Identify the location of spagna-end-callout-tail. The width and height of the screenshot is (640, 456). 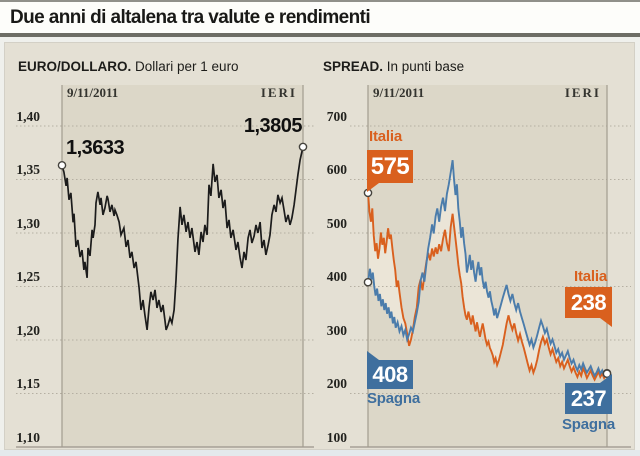
(606, 378).